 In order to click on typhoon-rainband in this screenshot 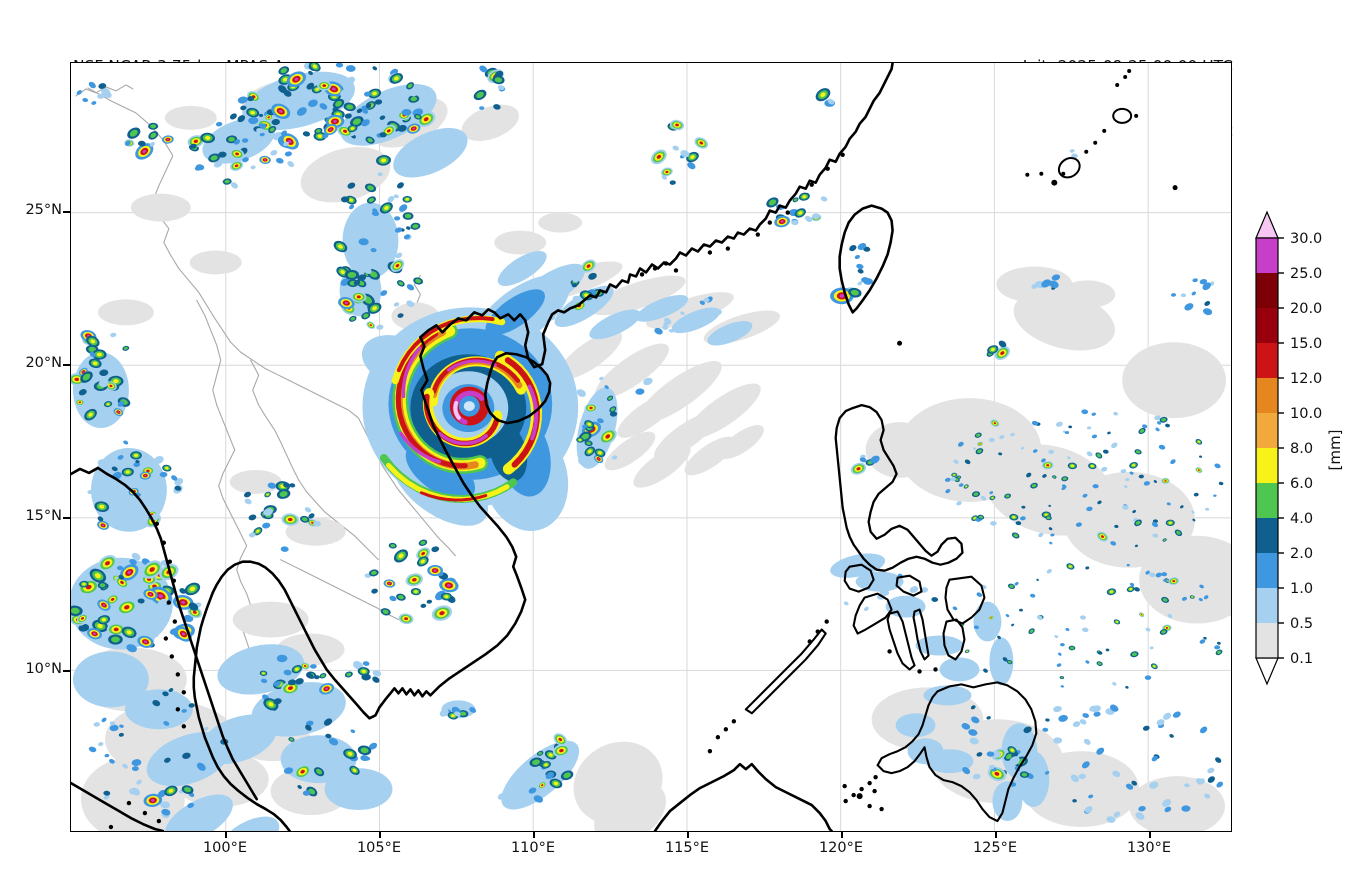, I will do `click(445, 344)`.